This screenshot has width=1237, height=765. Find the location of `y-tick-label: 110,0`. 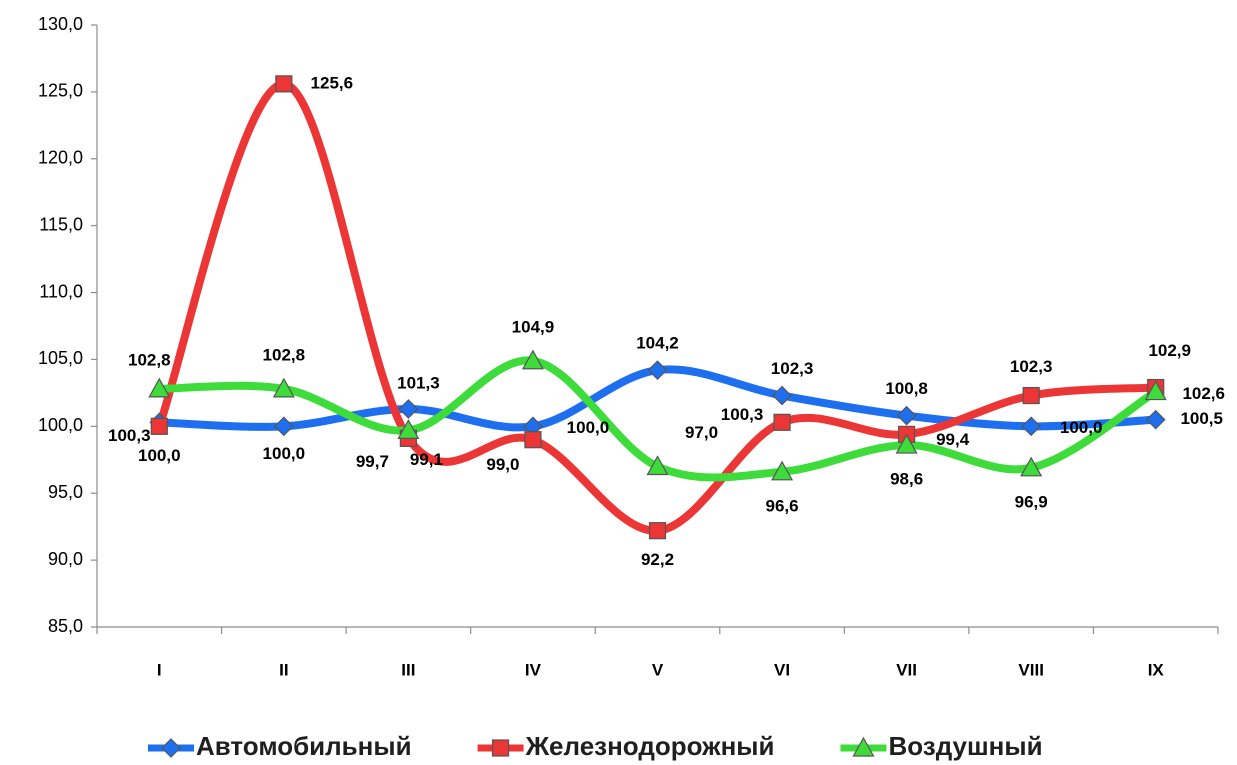

y-tick-label: 110,0 is located at coordinates (61, 291).